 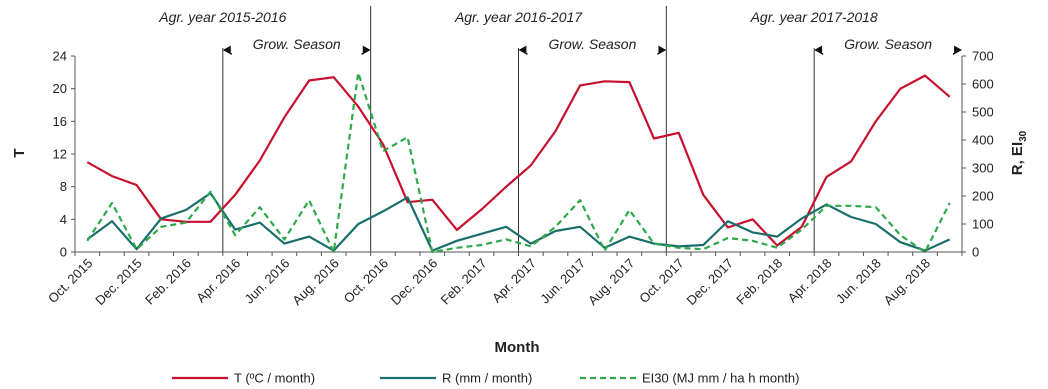 What do you see at coordinates (858, 281) in the screenshot?
I see `x-tick-label: Jun. 2018` at bounding box center [858, 281].